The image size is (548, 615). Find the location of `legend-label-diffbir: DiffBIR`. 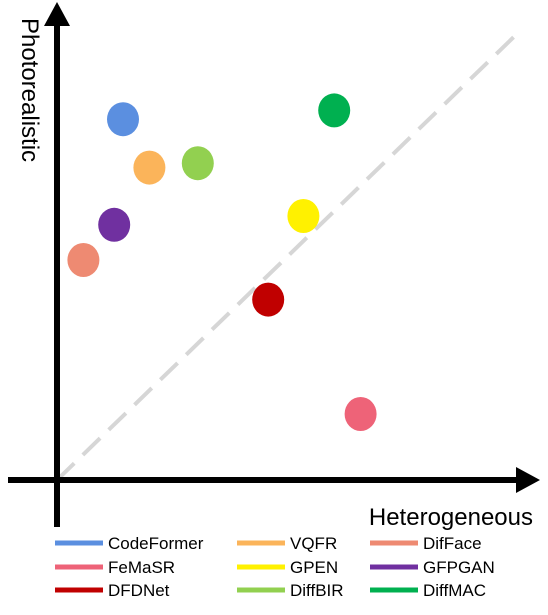

legend-label-diffbir: DiffBIR is located at coordinates (317, 590).